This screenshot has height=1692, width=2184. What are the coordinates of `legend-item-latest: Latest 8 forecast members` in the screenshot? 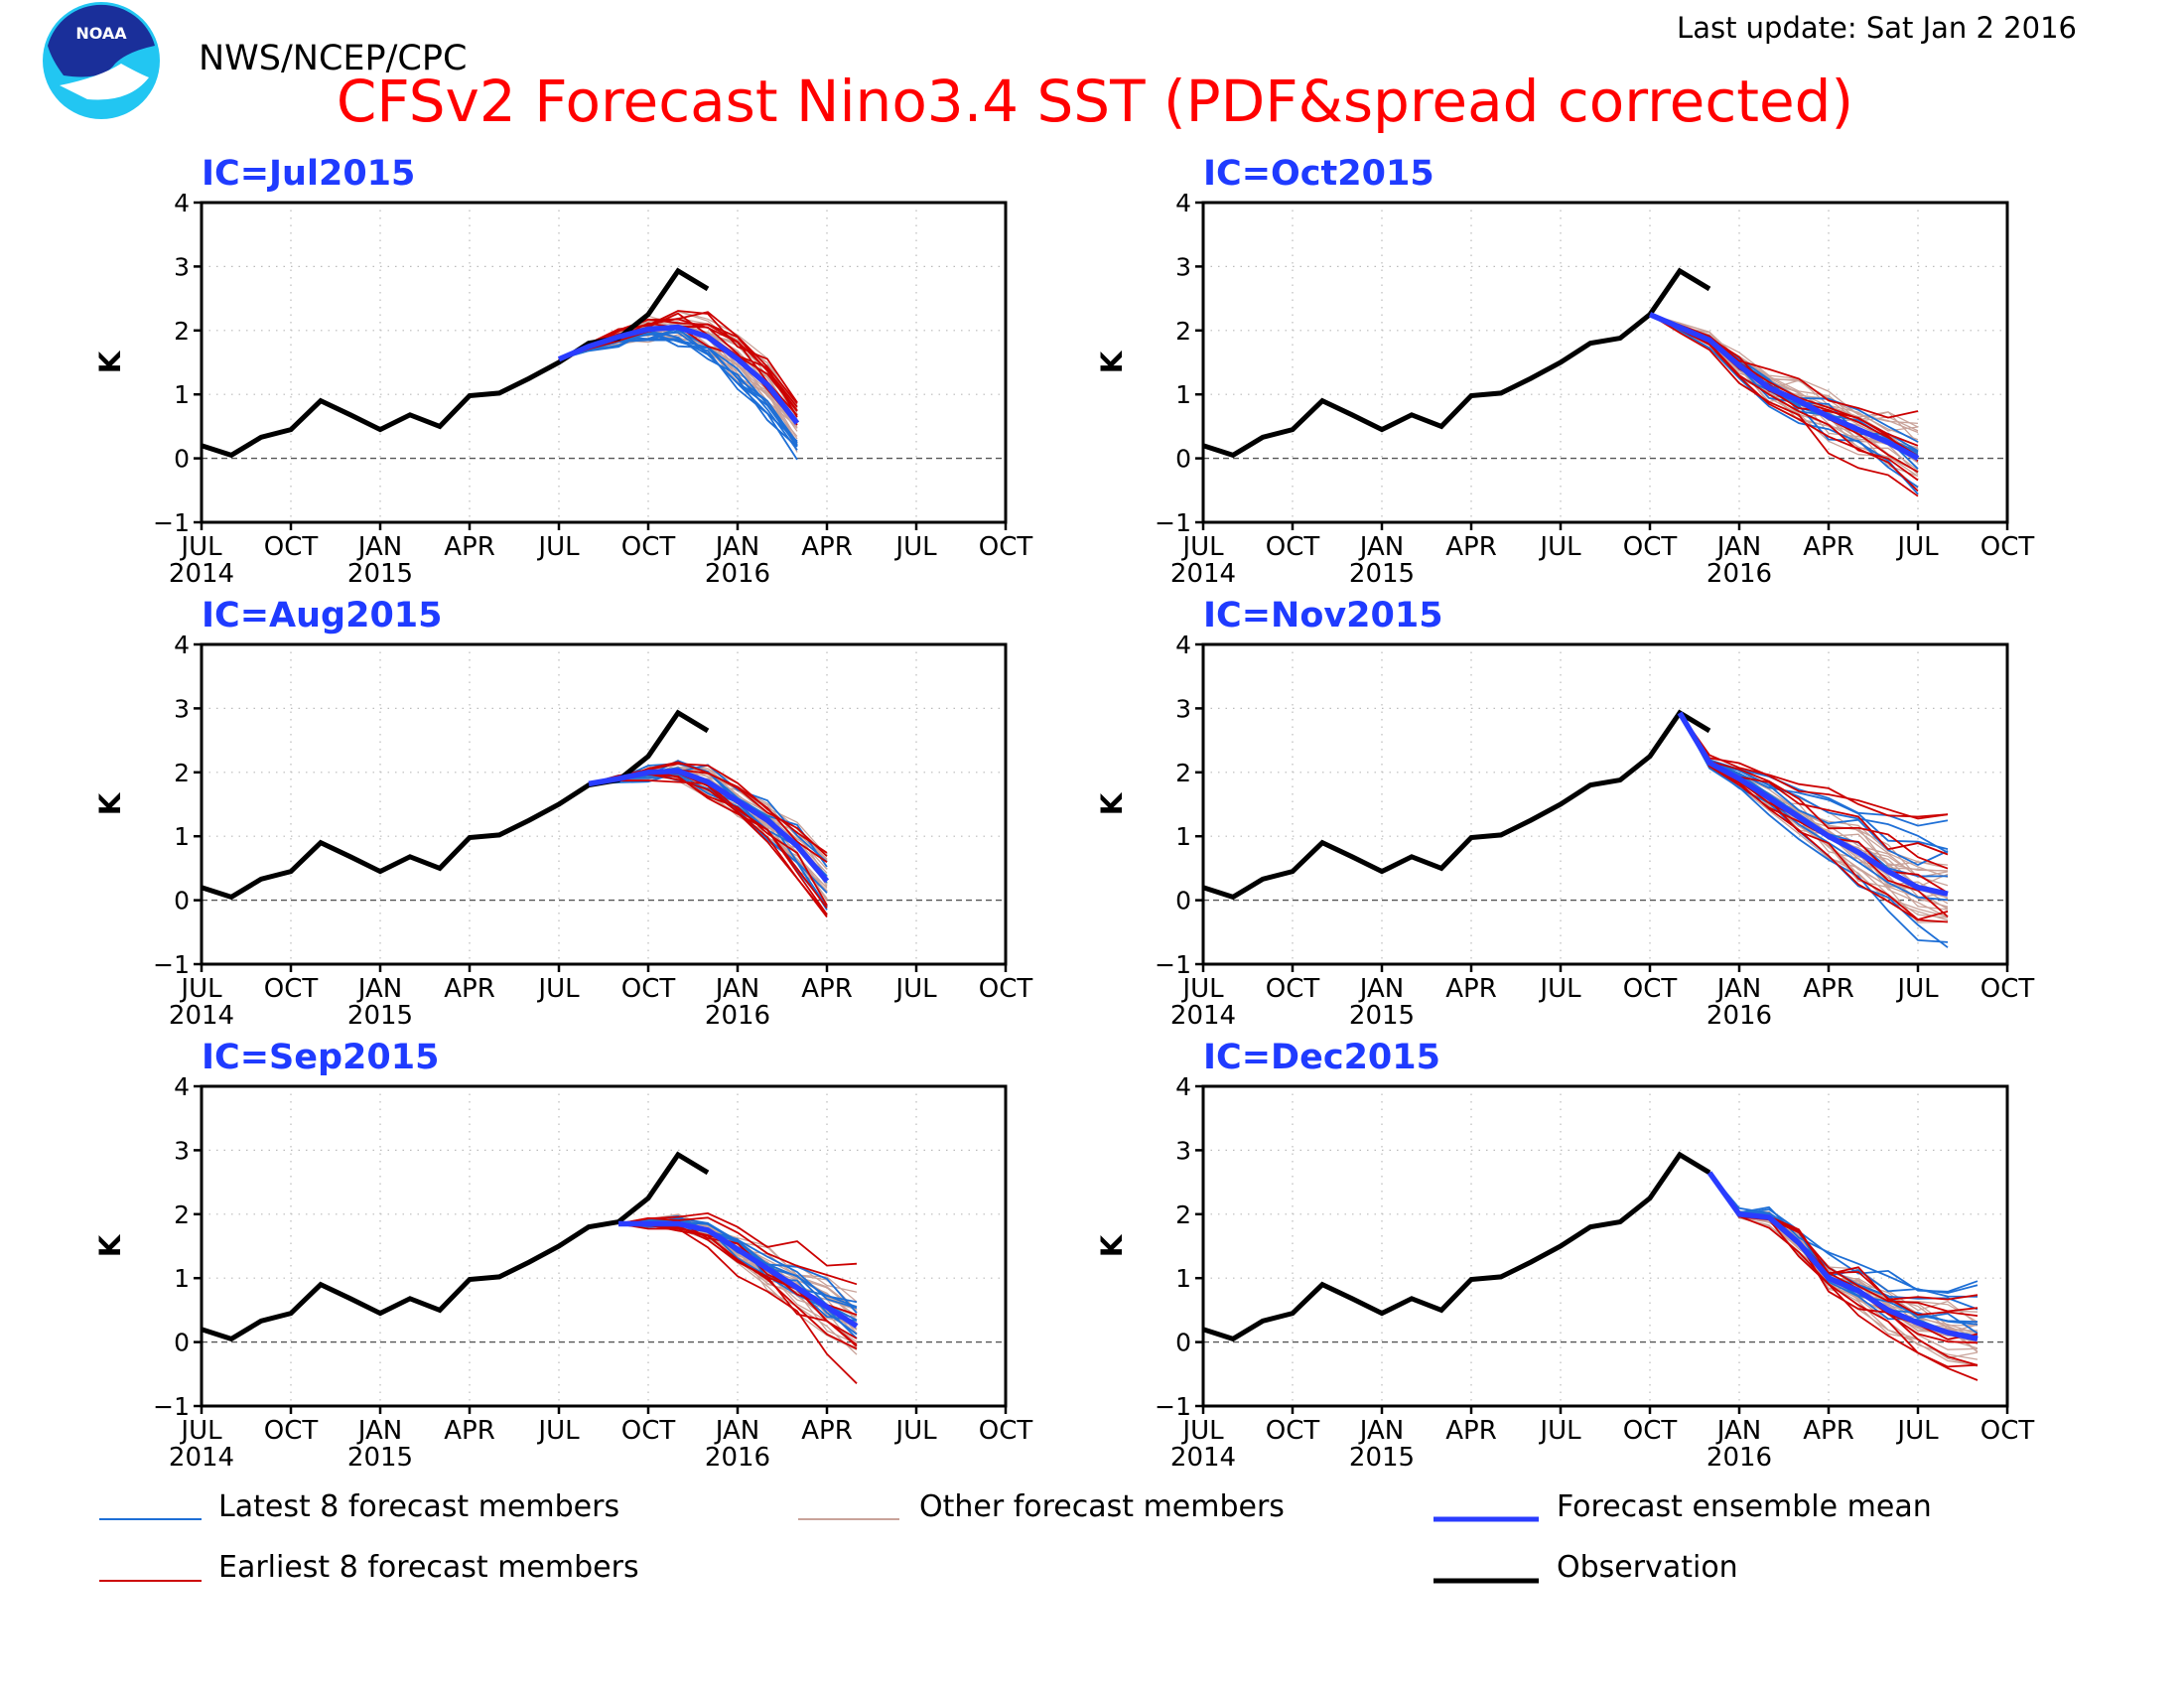 It's located at (359, 1506).